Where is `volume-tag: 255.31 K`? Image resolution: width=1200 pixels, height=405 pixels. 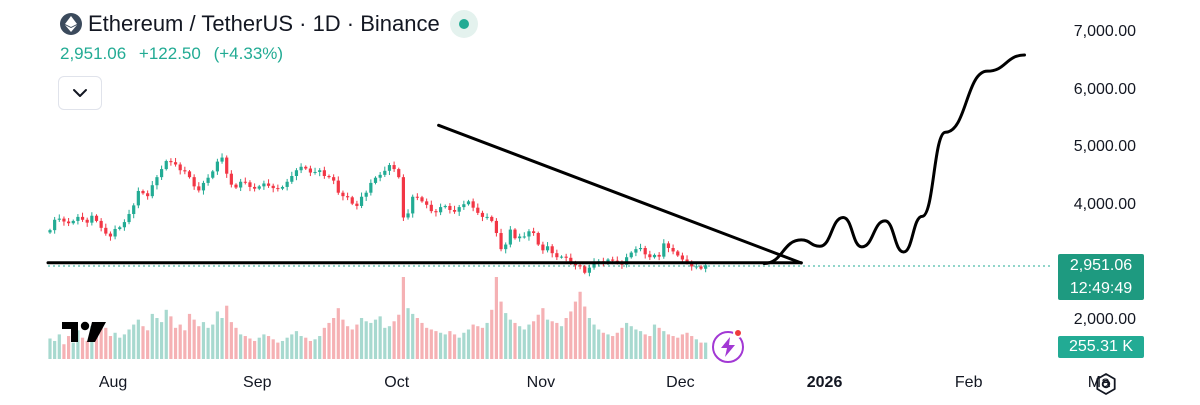 volume-tag: 255.31 K is located at coordinates (1101, 347).